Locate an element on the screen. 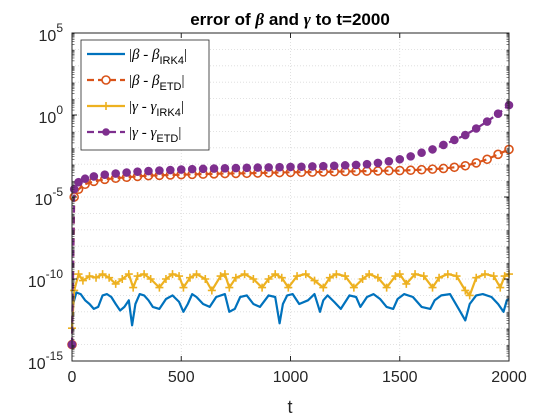 This screenshot has height=420, width=560. series-line is located at coordinates (290, 310).